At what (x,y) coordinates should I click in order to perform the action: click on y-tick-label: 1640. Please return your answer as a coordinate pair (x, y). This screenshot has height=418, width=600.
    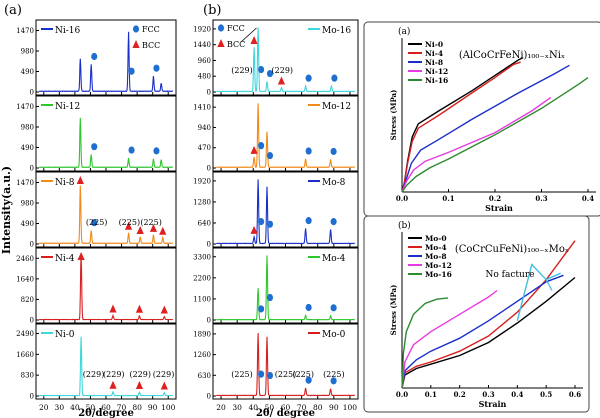
    Looking at the image, I should click on (25, 279).